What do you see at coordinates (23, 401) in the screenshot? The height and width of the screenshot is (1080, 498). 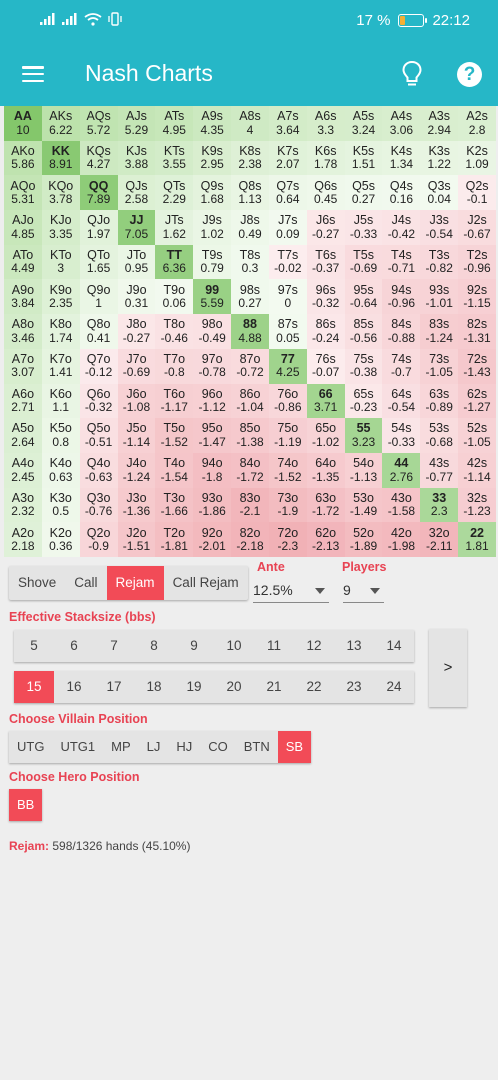 I see `hand-cell: A6o 2.71` at bounding box center [23, 401].